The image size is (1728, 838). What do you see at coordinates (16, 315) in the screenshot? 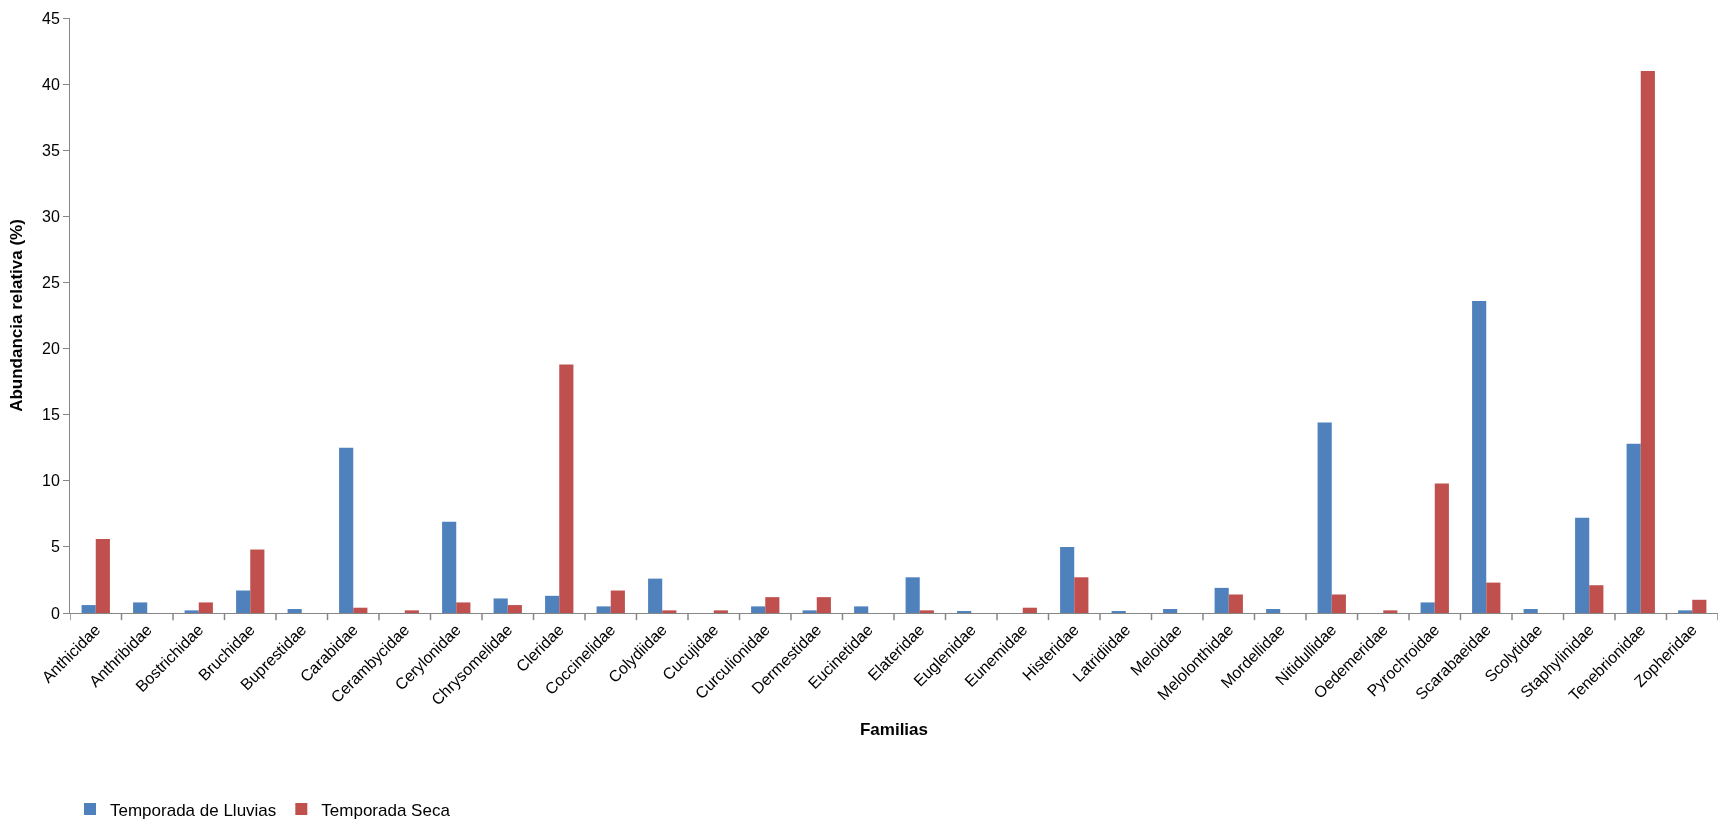
I see `y-axis-title: Abundancia relativa (%)` at bounding box center [16, 315].